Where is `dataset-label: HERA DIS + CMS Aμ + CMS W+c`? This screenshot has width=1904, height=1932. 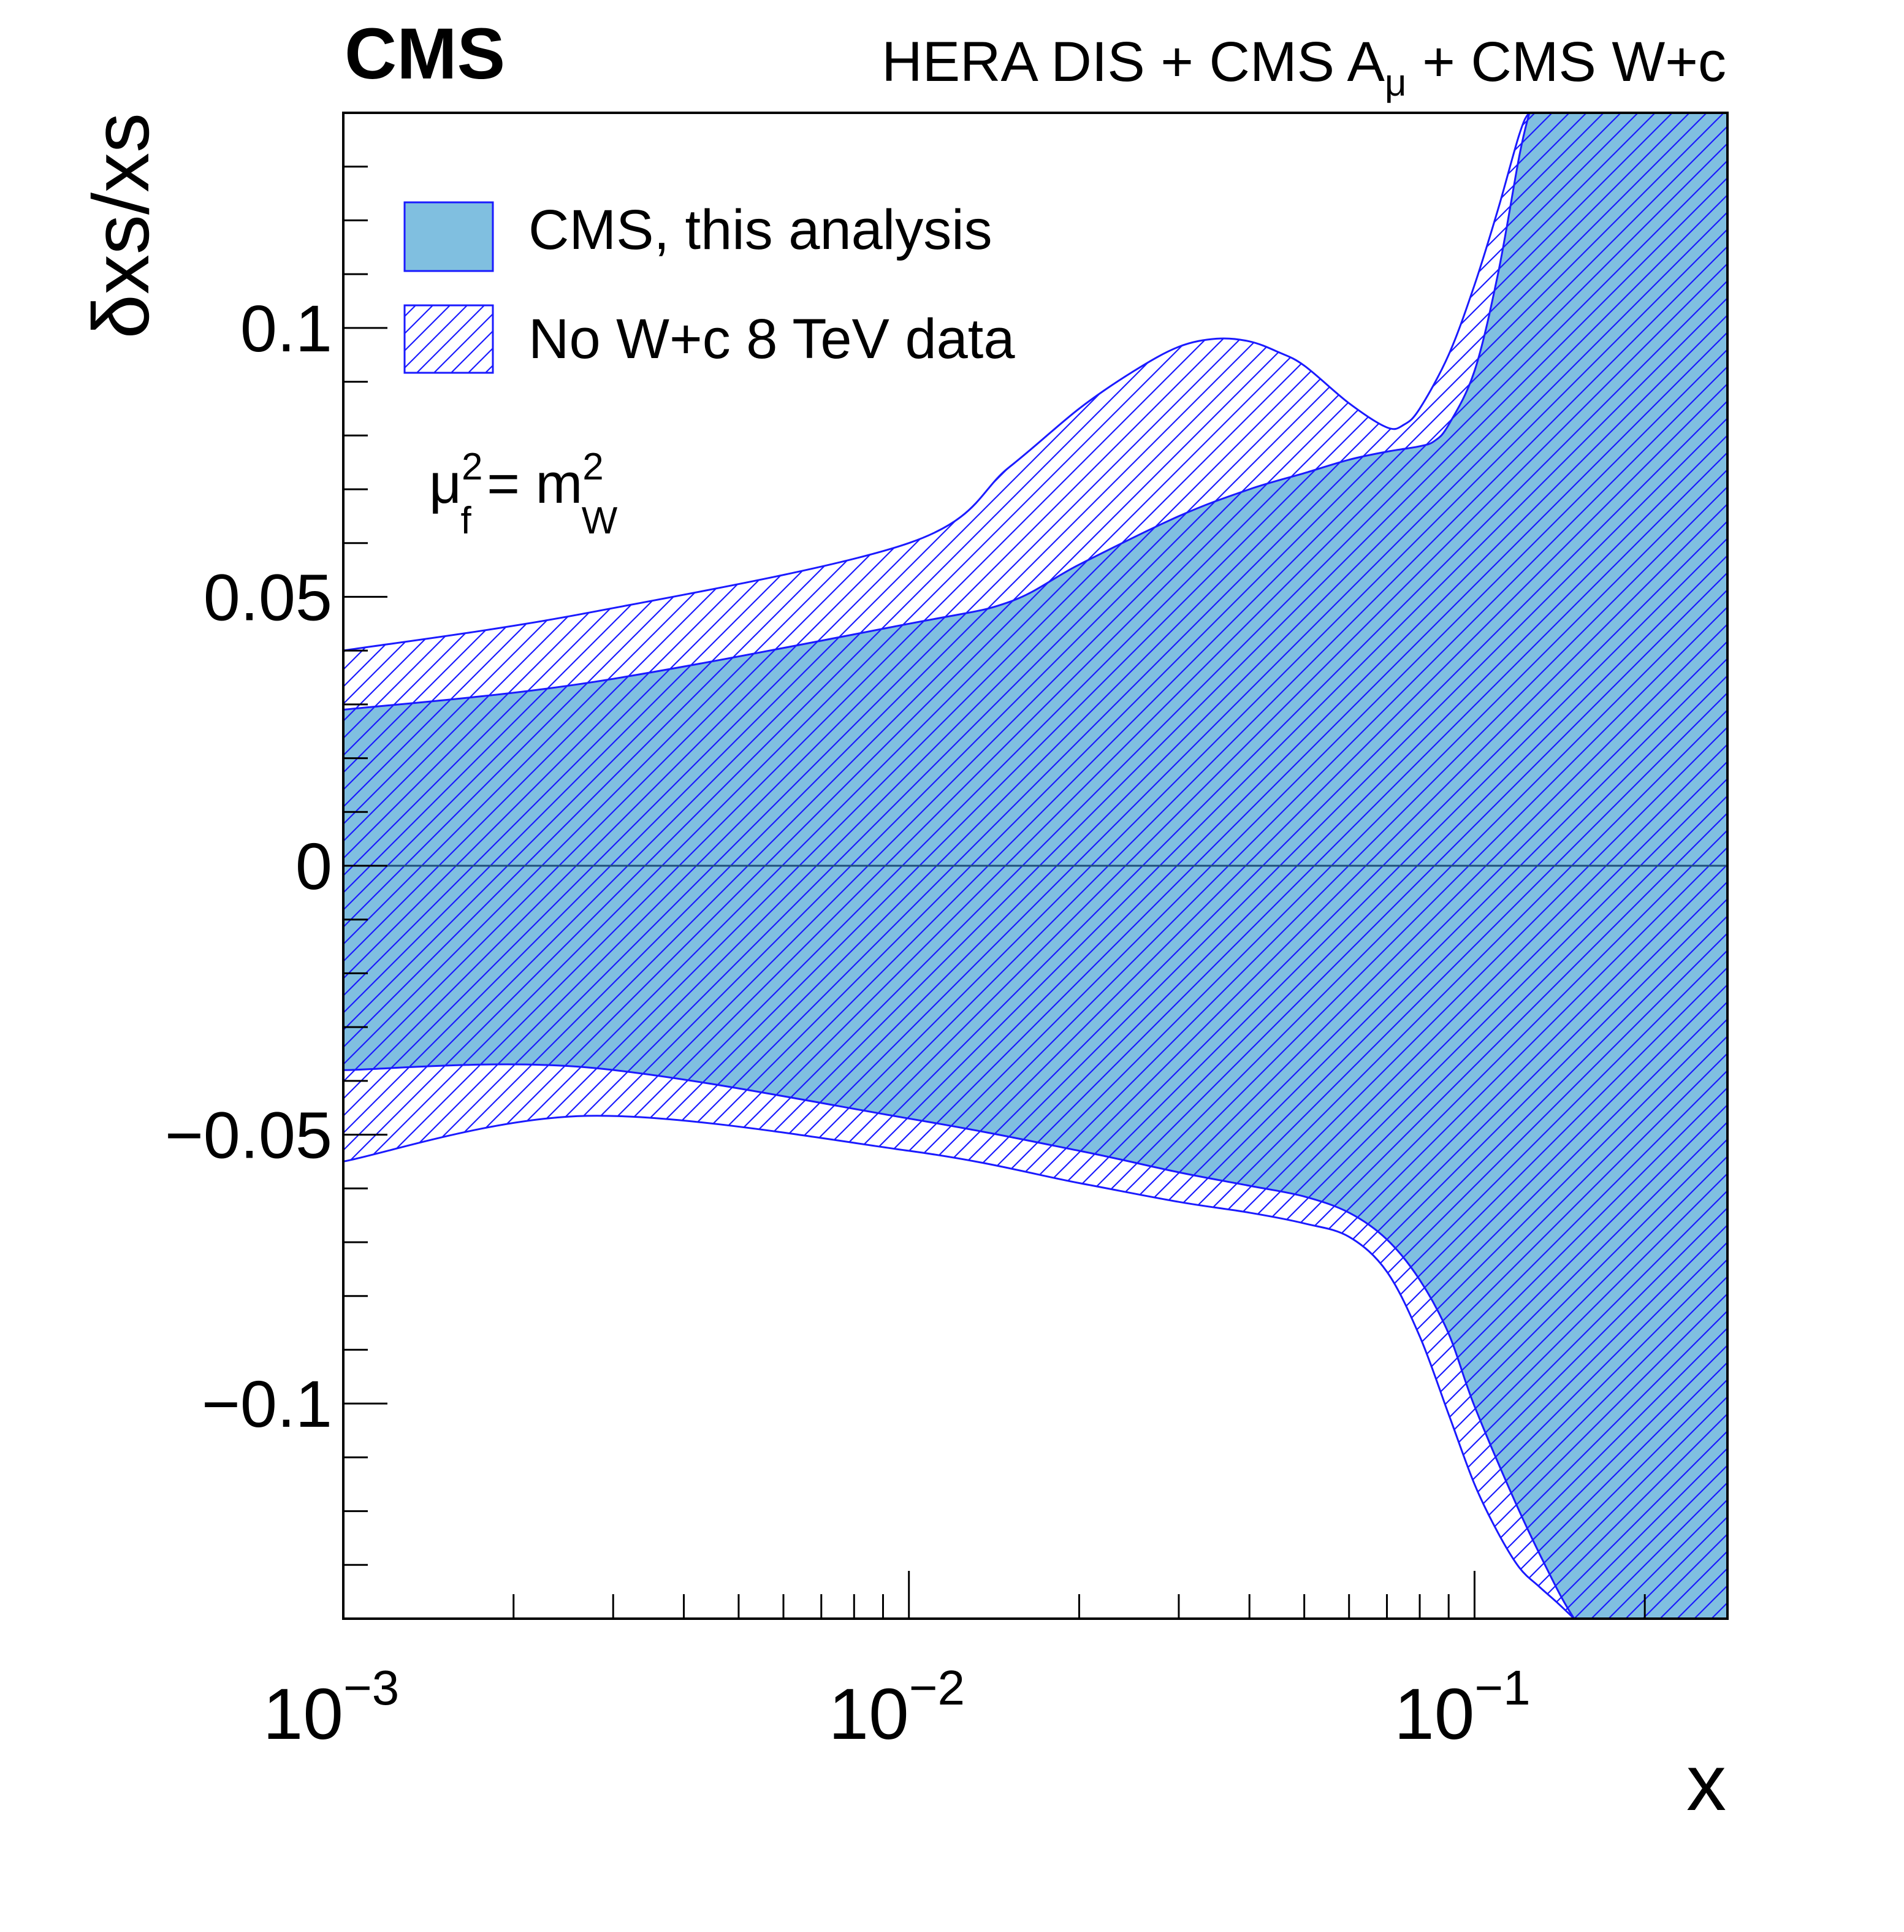
dataset-label: HERA DIS + CMS Aμ + CMS W+c is located at coordinates (1304, 67).